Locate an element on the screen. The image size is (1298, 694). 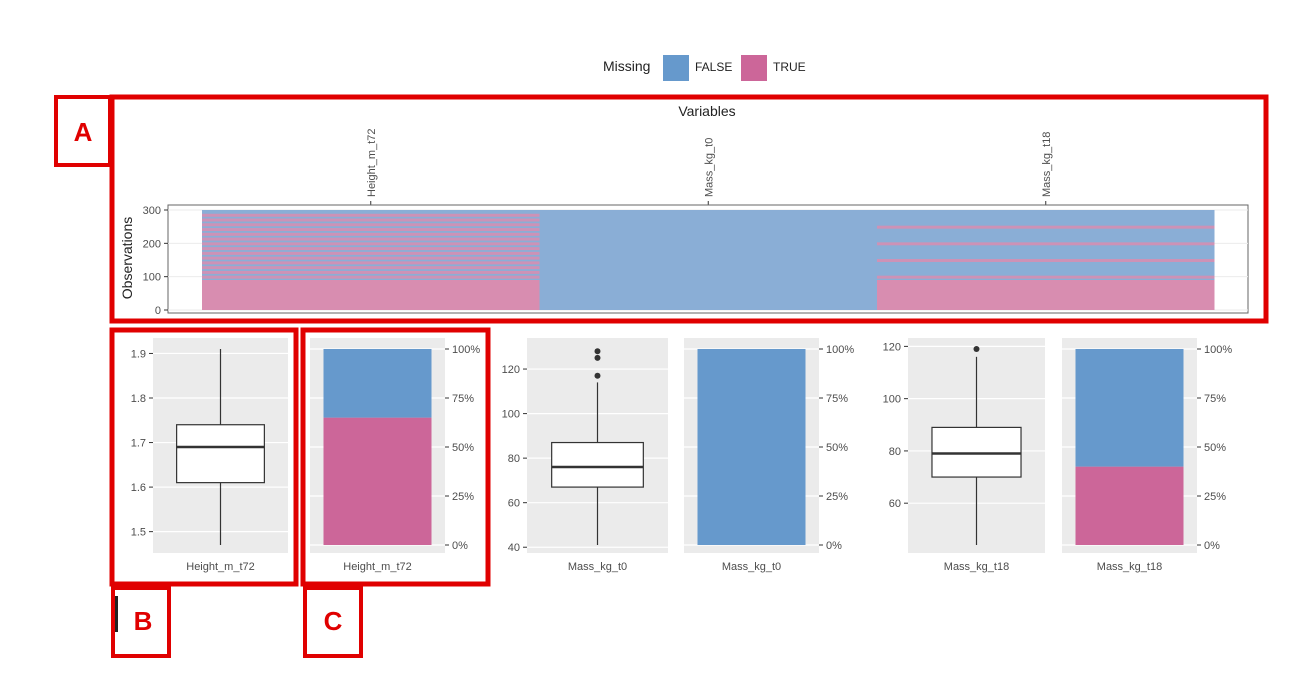
panel-boxplot-Height_m_t72: Height_m_t72 1.5 1.6 1.7 1.8 1.9 is located at coordinates (209, 455).